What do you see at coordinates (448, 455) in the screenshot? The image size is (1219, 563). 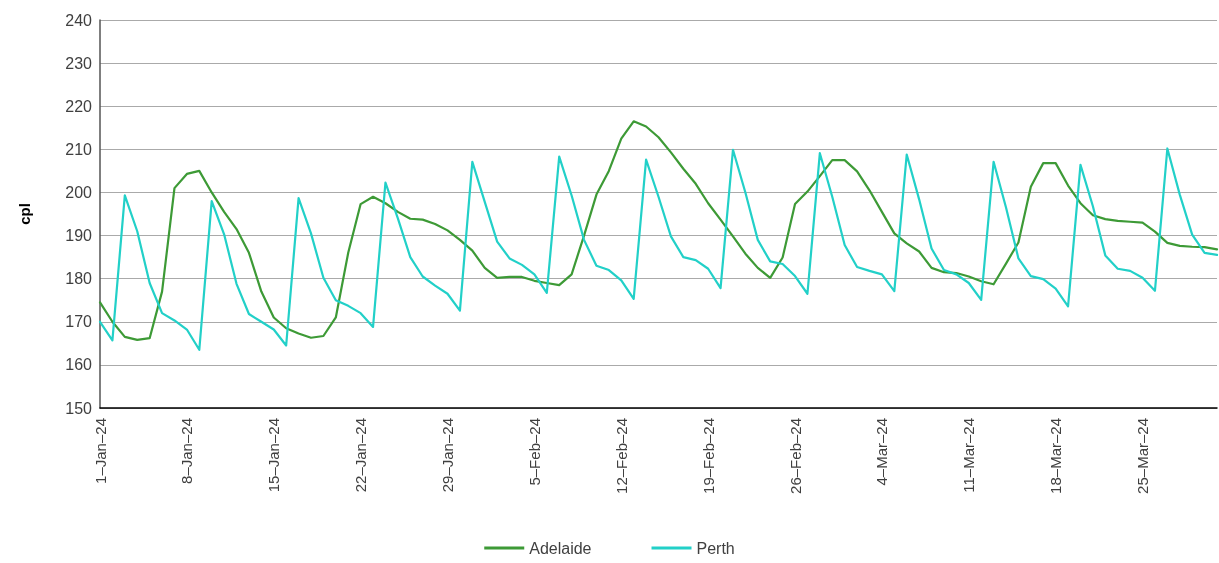 I see `x-tick-label: 29–Jan–24` at bounding box center [448, 455].